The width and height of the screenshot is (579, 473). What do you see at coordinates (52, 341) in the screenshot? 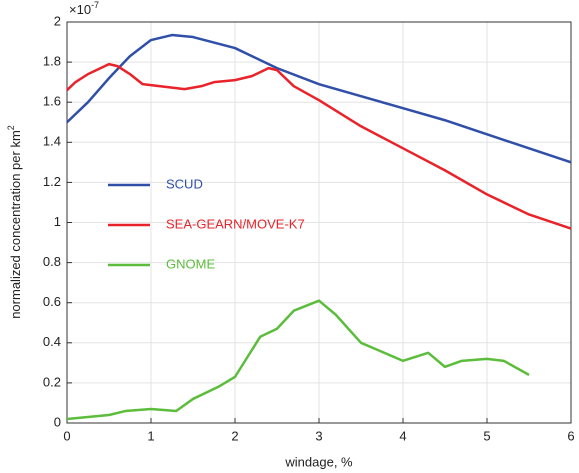
I see `y-tick-label: 0.4` at bounding box center [52, 341].